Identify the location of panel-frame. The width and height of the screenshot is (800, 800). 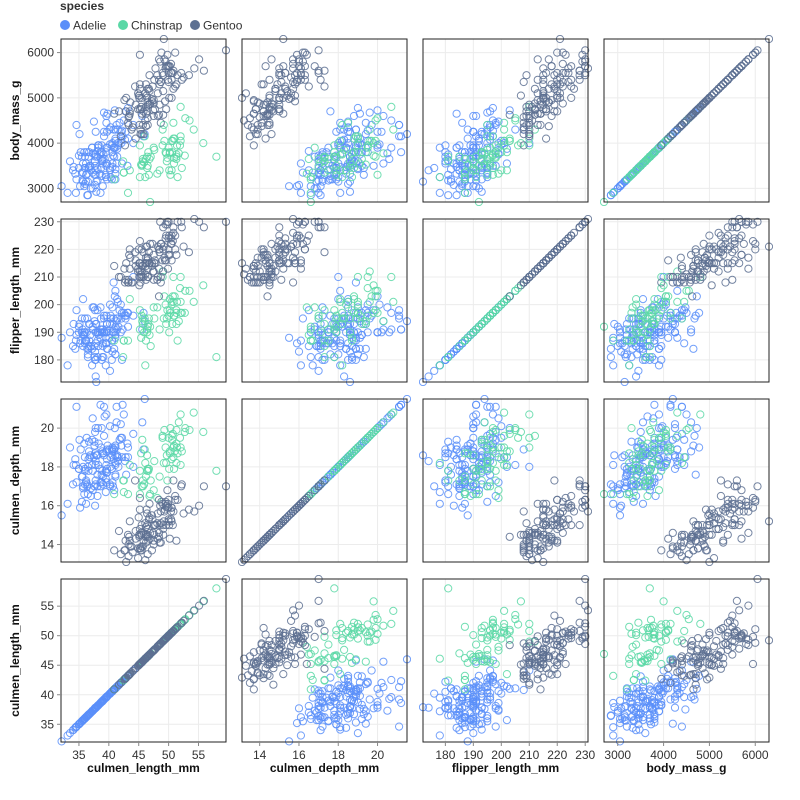
(505, 300).